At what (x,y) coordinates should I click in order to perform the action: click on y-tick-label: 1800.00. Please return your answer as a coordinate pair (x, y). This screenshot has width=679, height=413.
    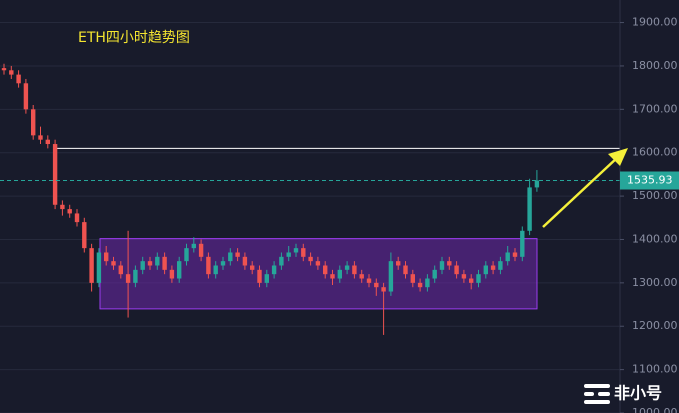
    Looking at the image, I should click on (655, 65).